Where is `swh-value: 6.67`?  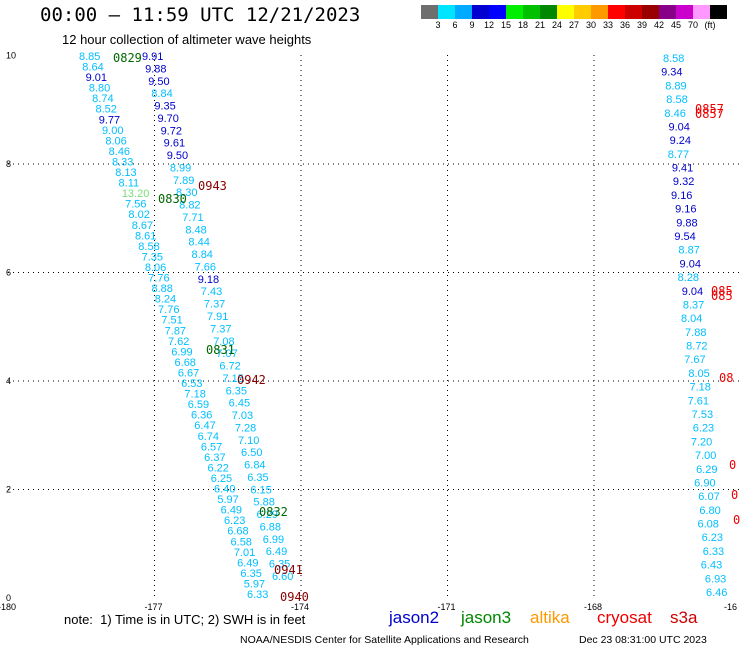
swh-value: 6.67 is located at coordinates (188, 373).